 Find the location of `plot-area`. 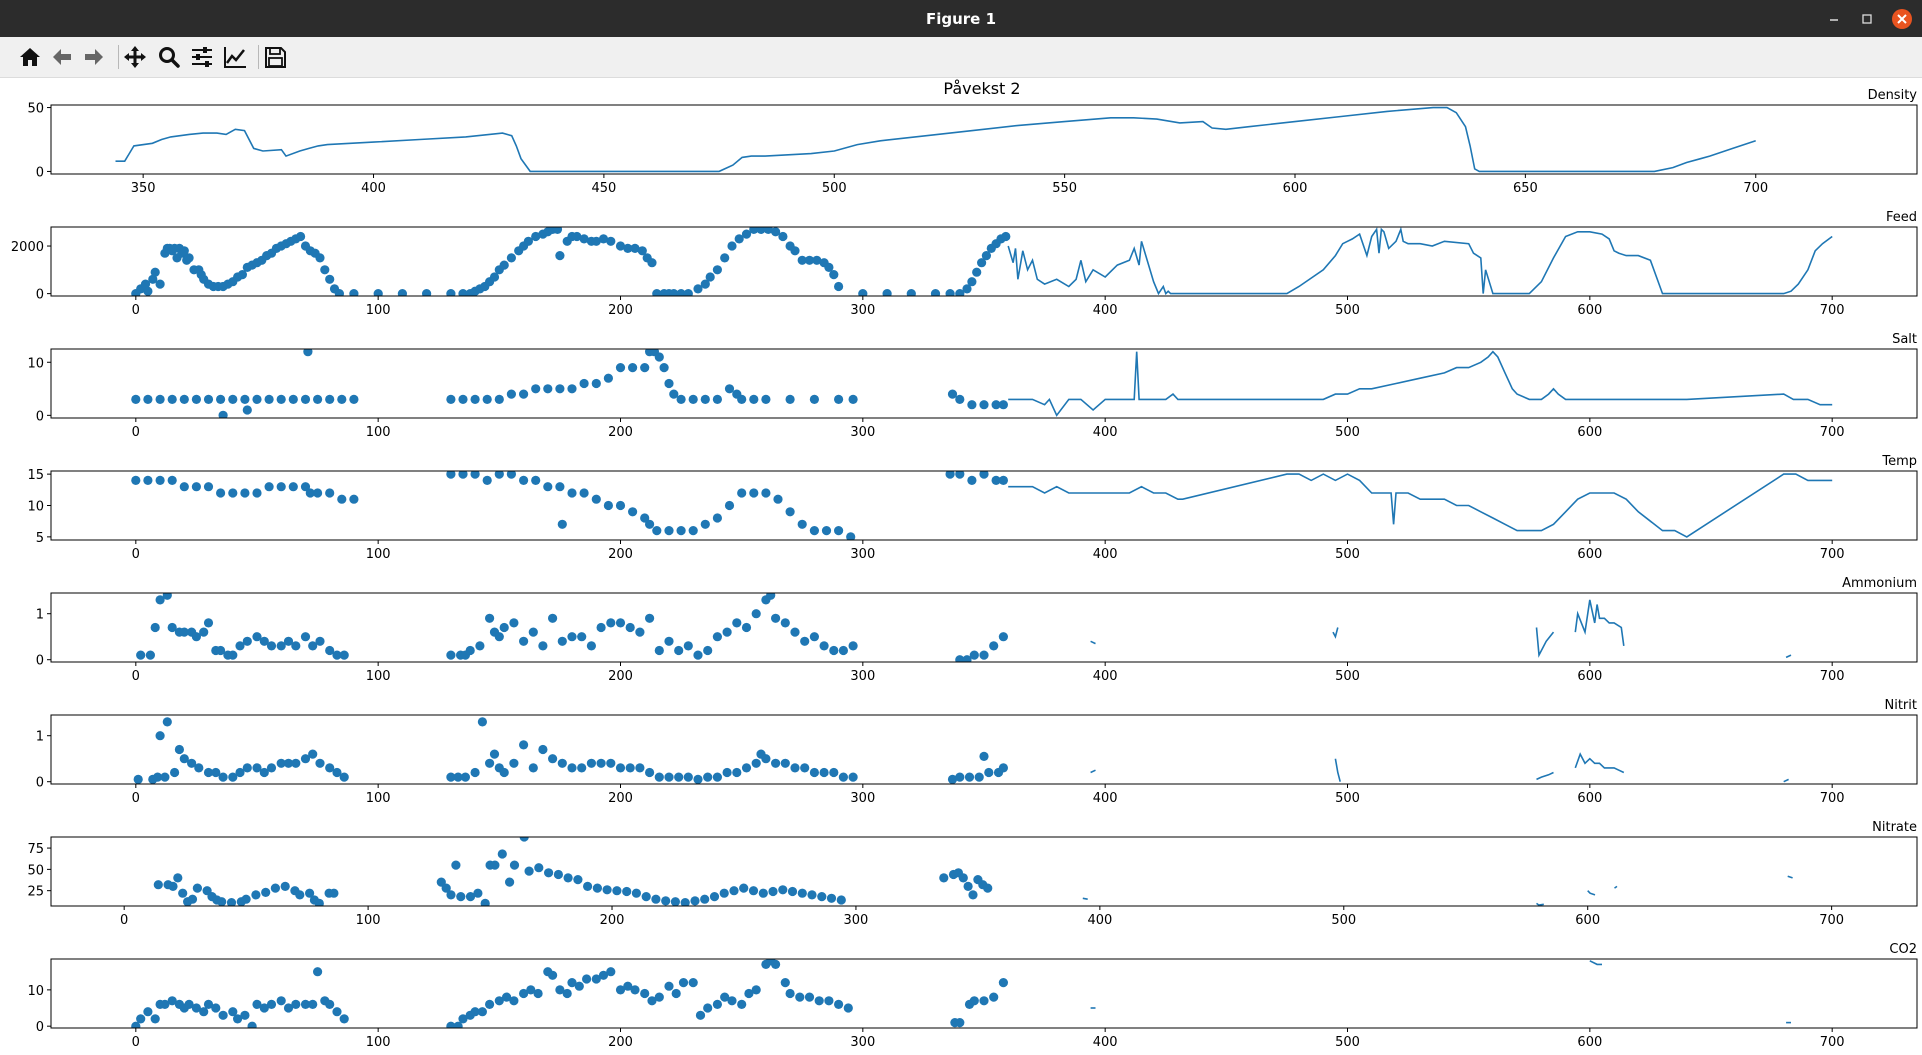

plot-area is located at coordinates (973, 871).